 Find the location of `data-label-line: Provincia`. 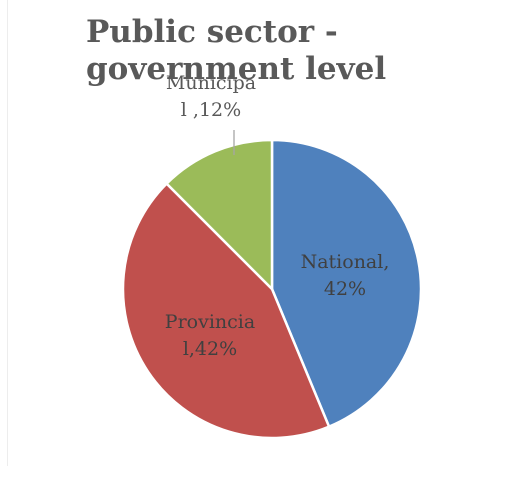

data-label-line: Provincia is located at coordinates (210, 322).